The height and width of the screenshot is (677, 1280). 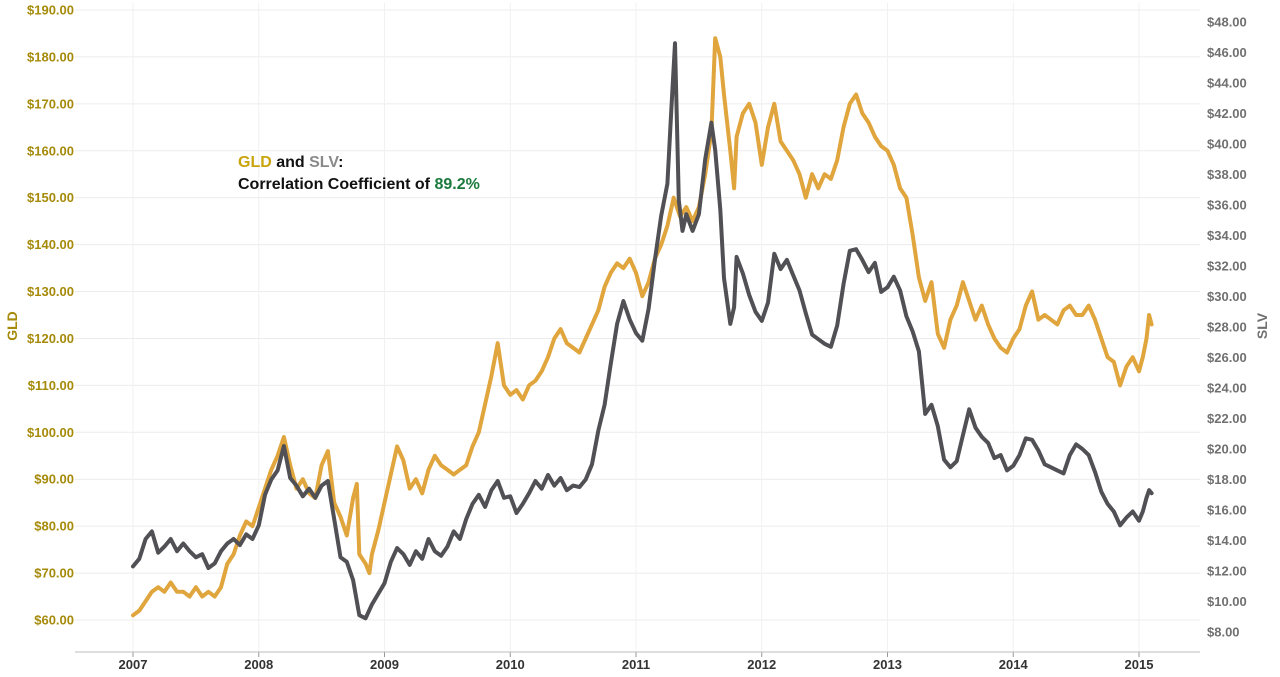 What do you see at coordinates (384, 664) in the screenshot?
I see `x-tick-label: 2009` at bounding box center [384, 664].